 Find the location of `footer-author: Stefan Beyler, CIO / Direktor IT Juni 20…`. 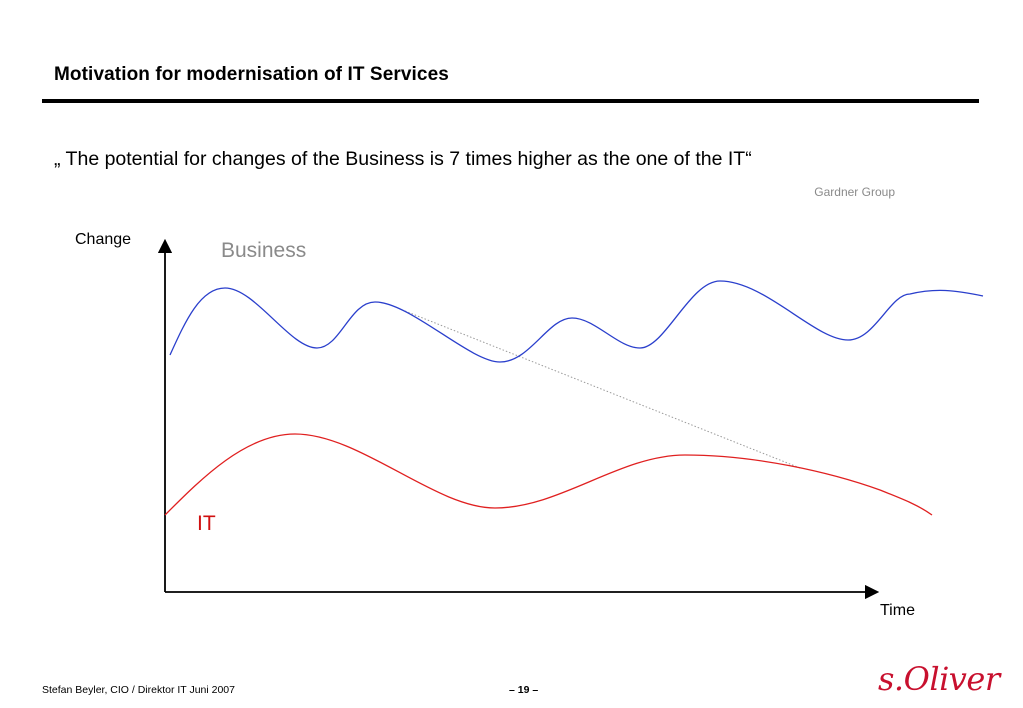

footer-author: Stefan Beyler, CIO / Direktor IT Juni 20… is located at coordinates (138, 690).